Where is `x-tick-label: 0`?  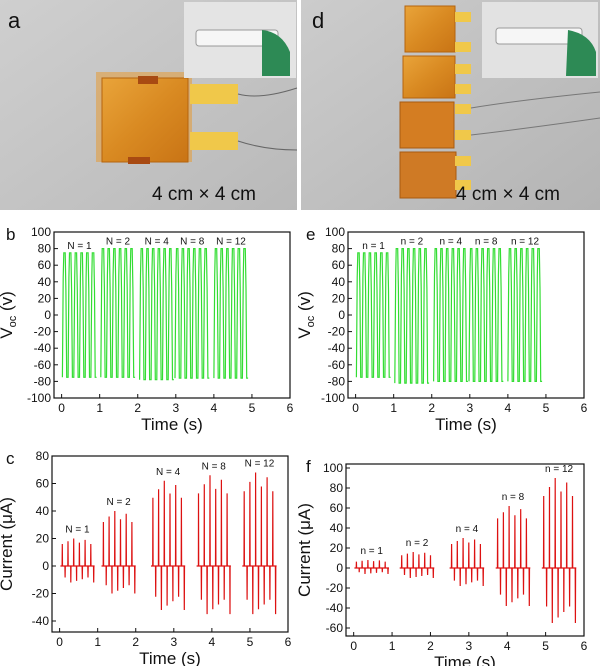
x-tick-label: 0 is located at coordinates (355, 408).